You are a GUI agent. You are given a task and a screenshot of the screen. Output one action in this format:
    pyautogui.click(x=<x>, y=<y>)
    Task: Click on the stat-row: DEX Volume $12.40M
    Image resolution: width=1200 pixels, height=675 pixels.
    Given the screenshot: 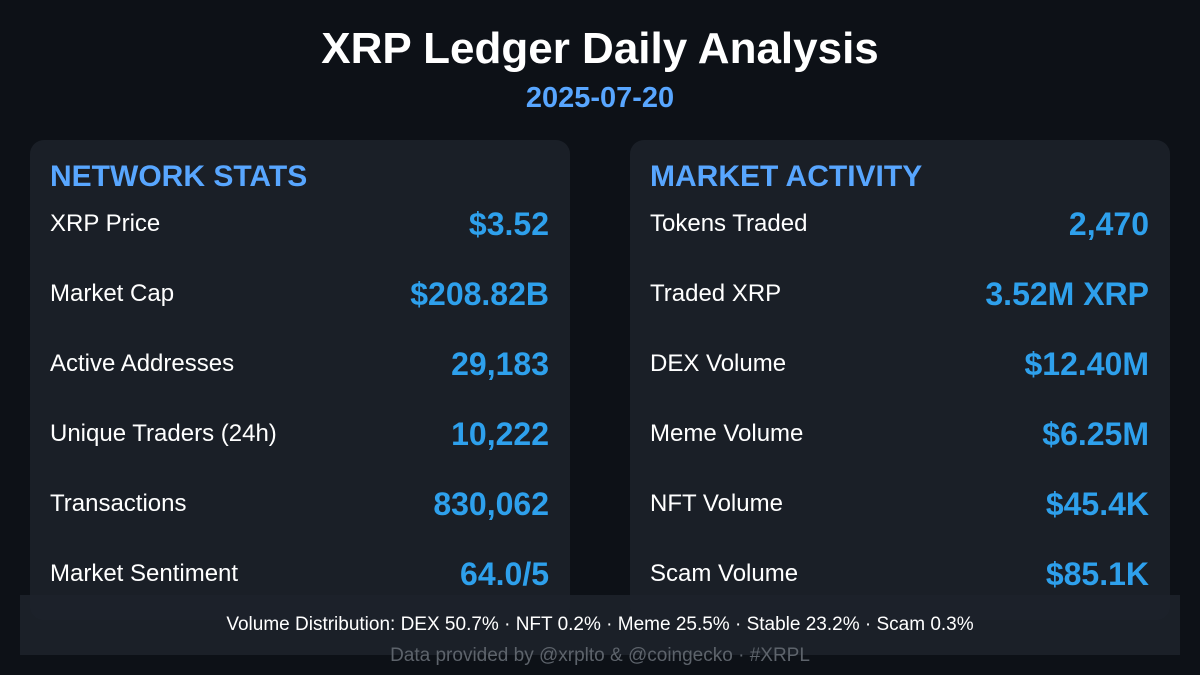 What is the action you would take?
    pyautogui.click(x=899, y=364)
    